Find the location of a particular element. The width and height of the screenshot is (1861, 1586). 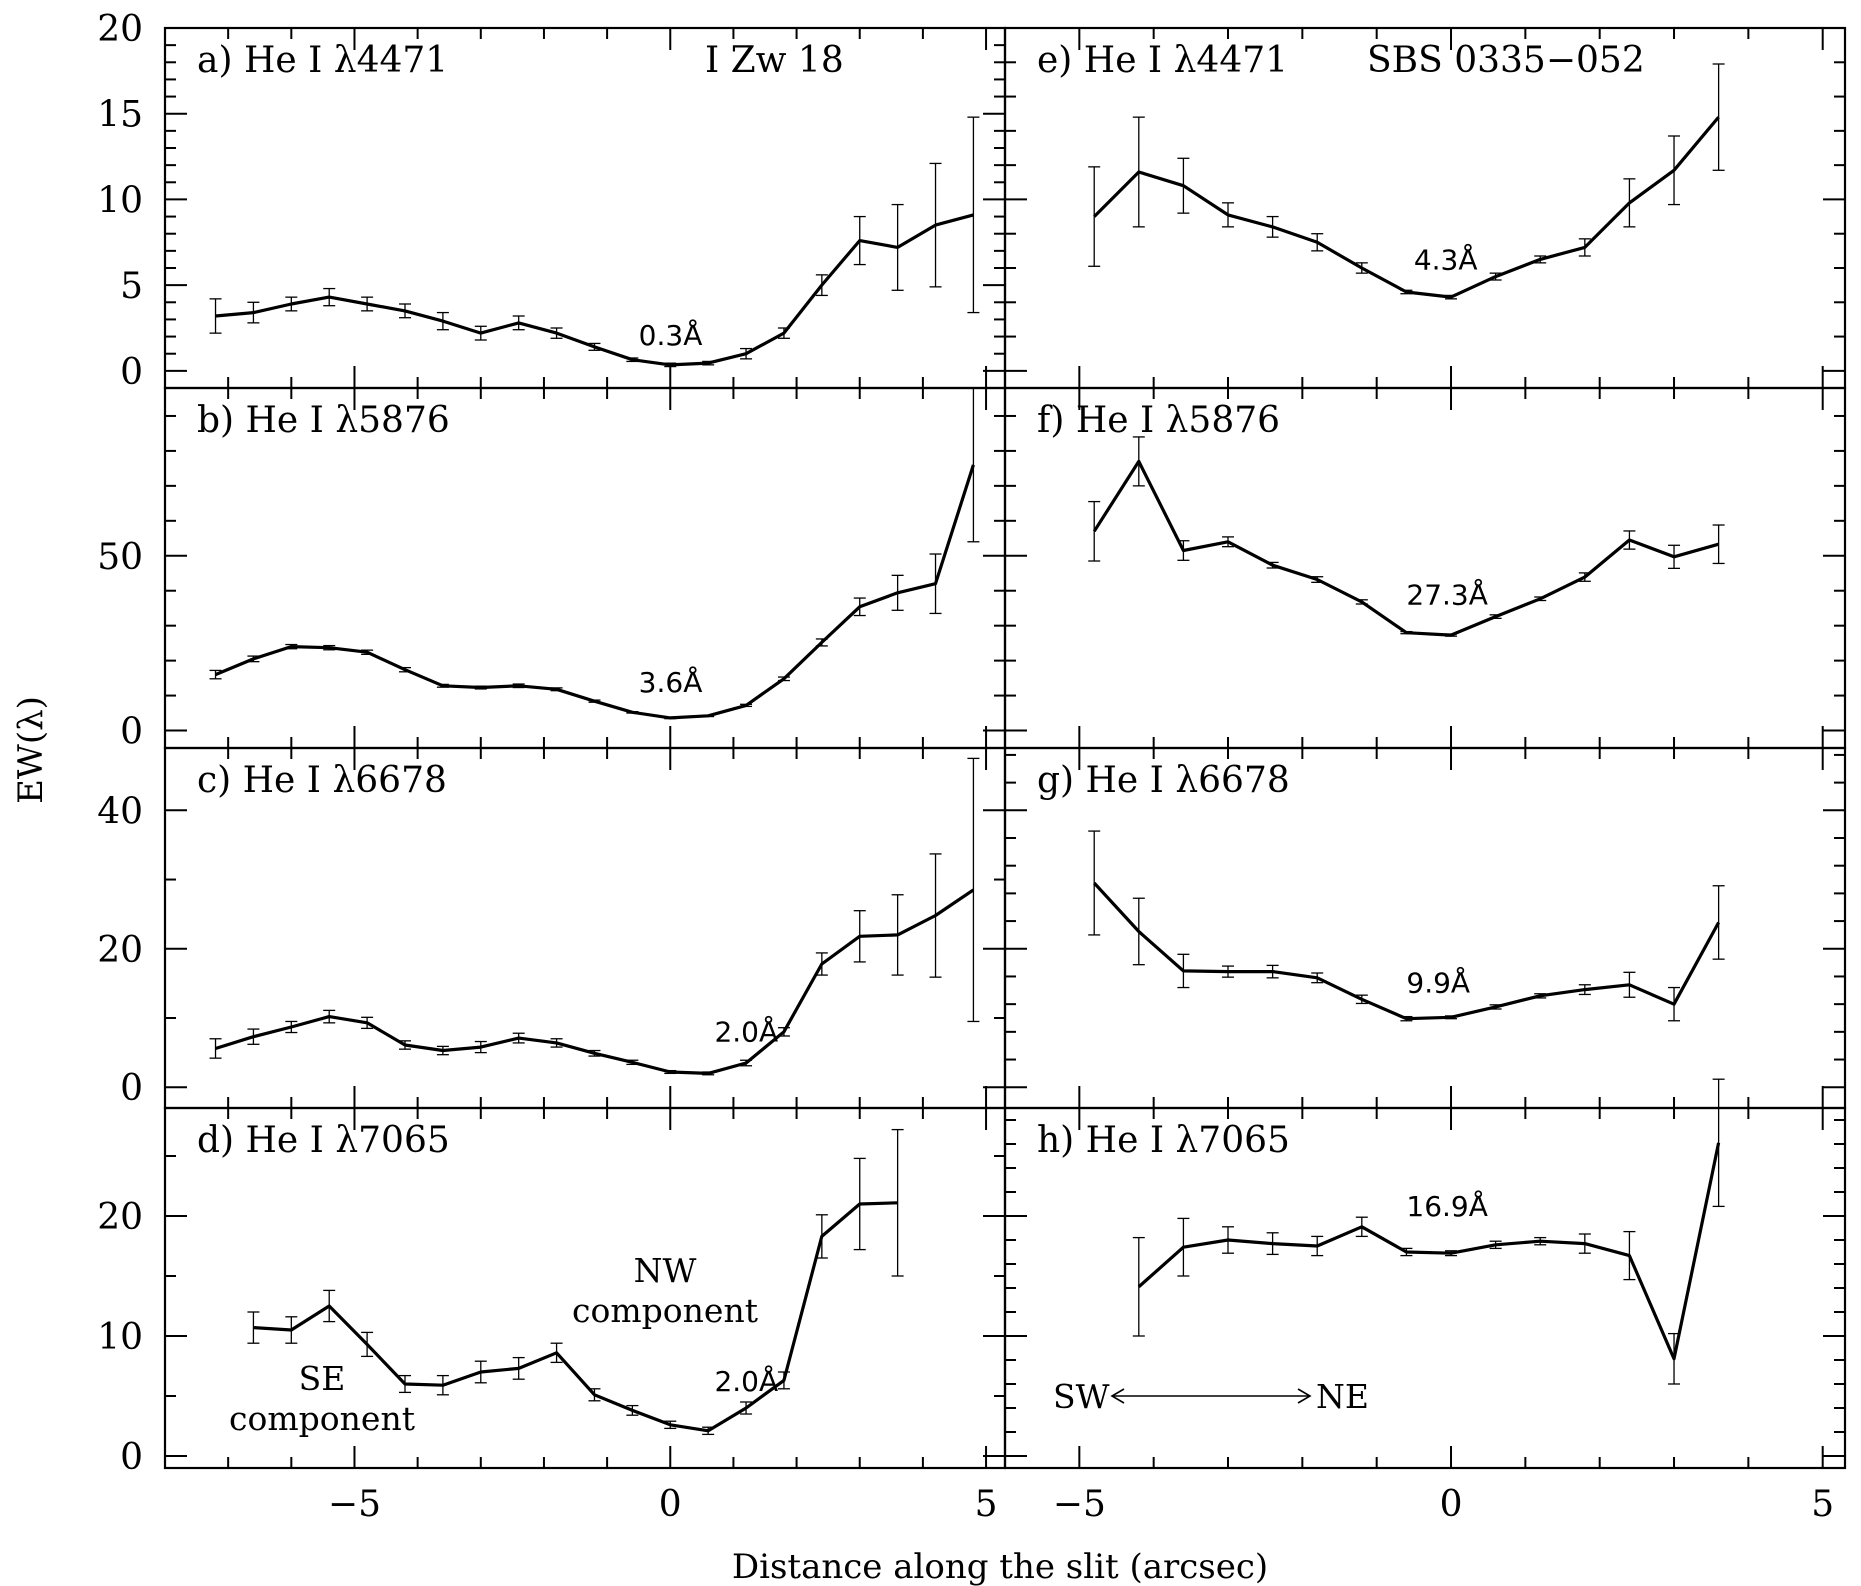

panel-a-frame is located at coordinates (585, 208).